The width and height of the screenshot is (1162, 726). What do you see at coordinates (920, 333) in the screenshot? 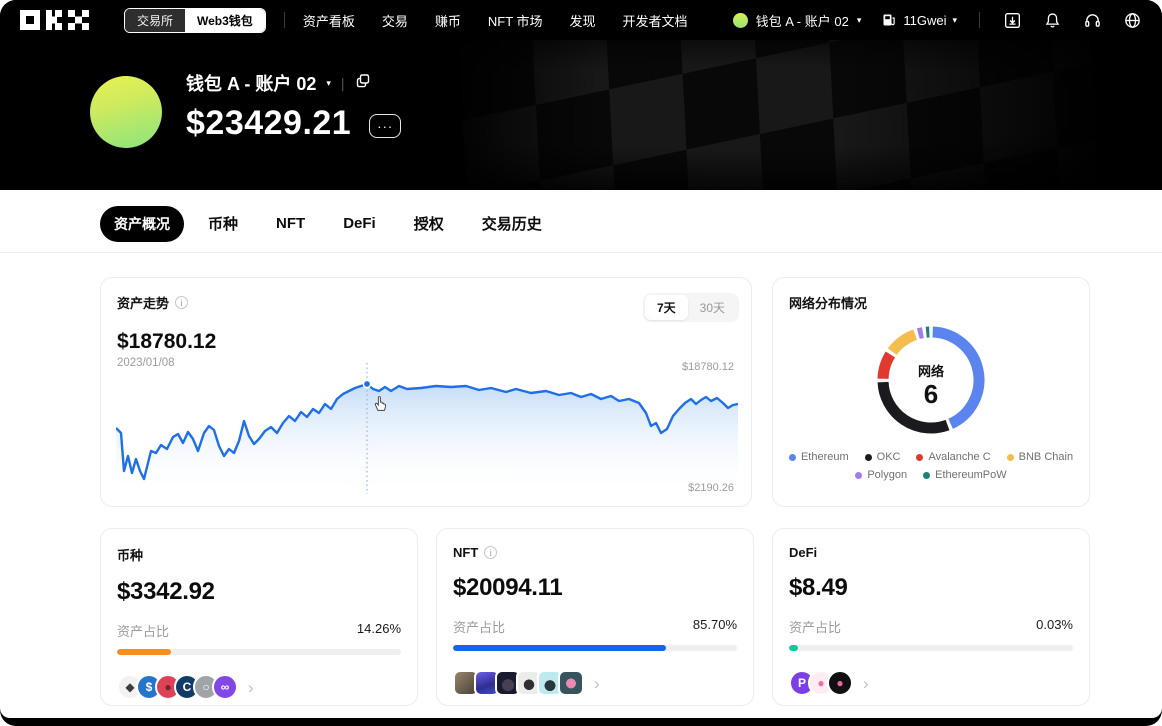
I see `donut-segment-polygon` at bounding box center [920, 333].